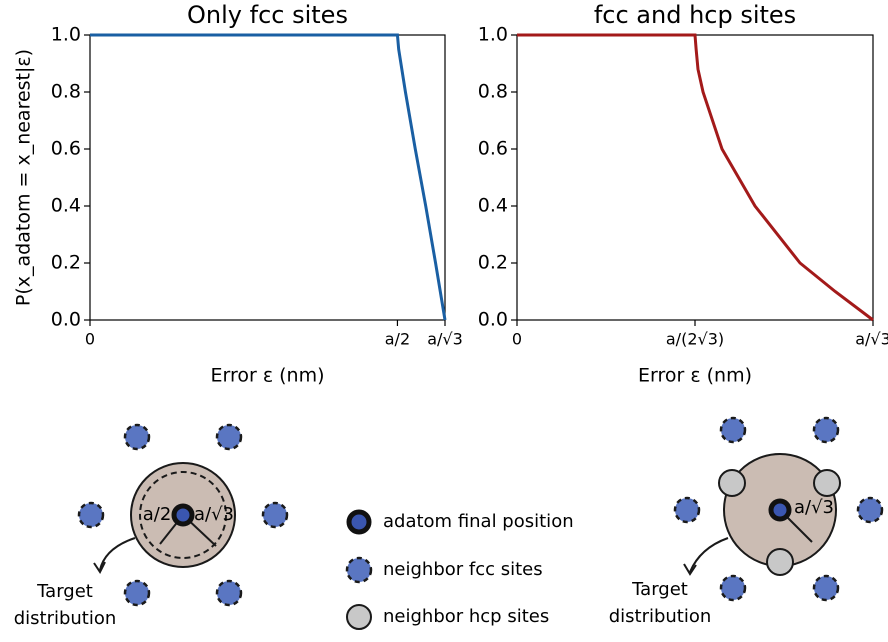 Image resolution: width=888 pixels, height=642 pixels. I want to click on x-tick-label: a/2, so click(397, 339).